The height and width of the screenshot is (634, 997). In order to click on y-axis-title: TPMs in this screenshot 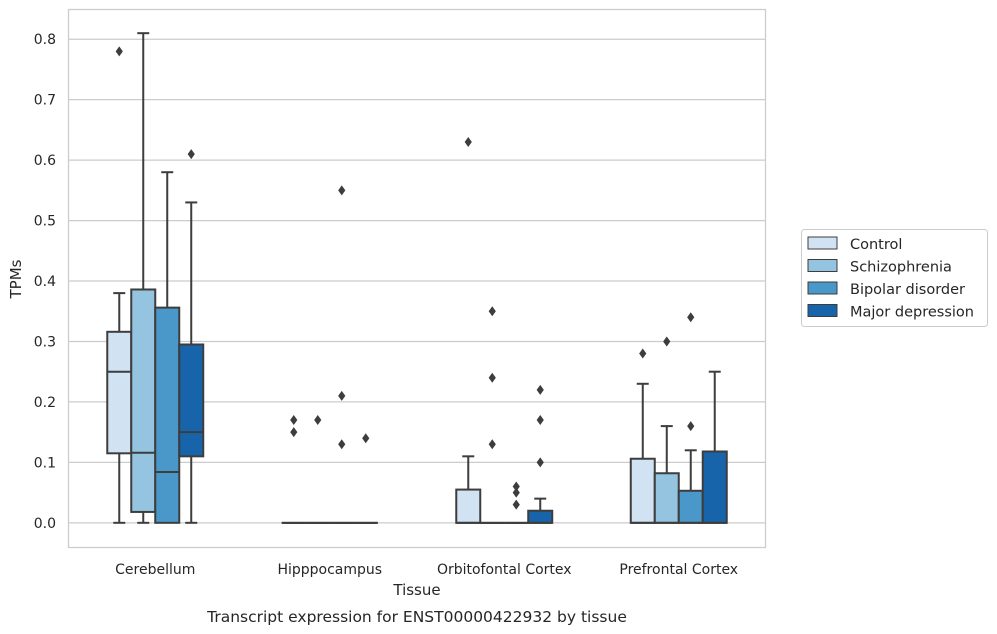, I will do `click(16, 279)`.